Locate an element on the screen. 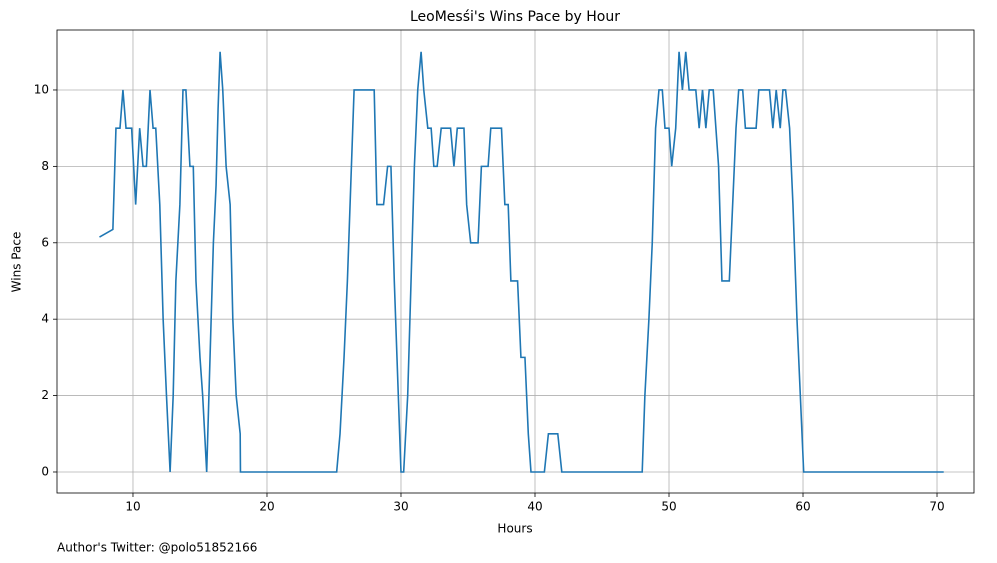  x-tick-label: 30 is located at coordinates (400, 507).